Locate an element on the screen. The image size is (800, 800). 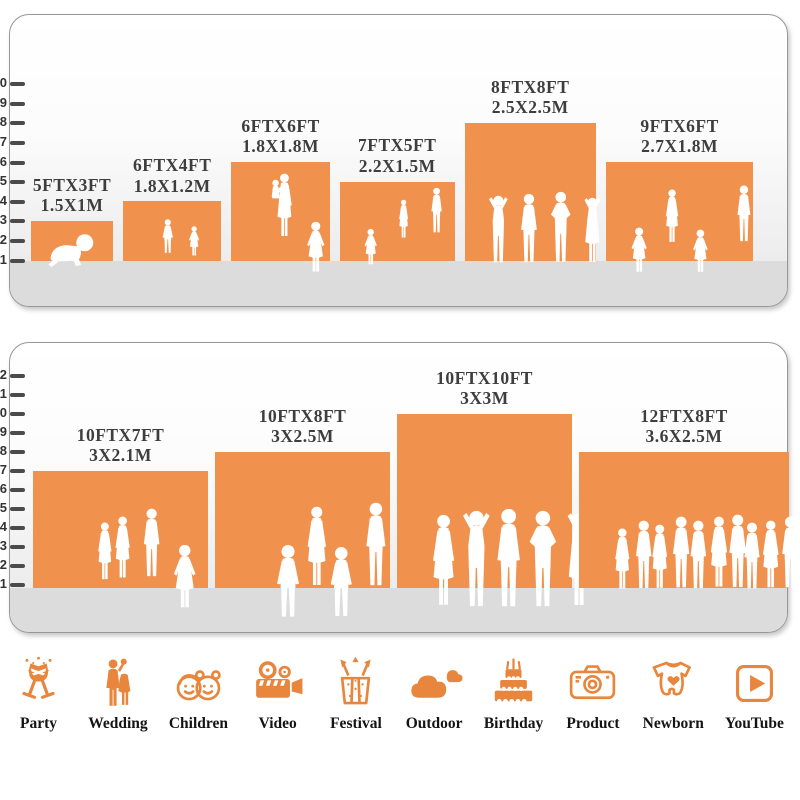
backdrop-bar-5ftx3ft: 5FTX3FT 1.5X1M is located at coordinates (72, 218).